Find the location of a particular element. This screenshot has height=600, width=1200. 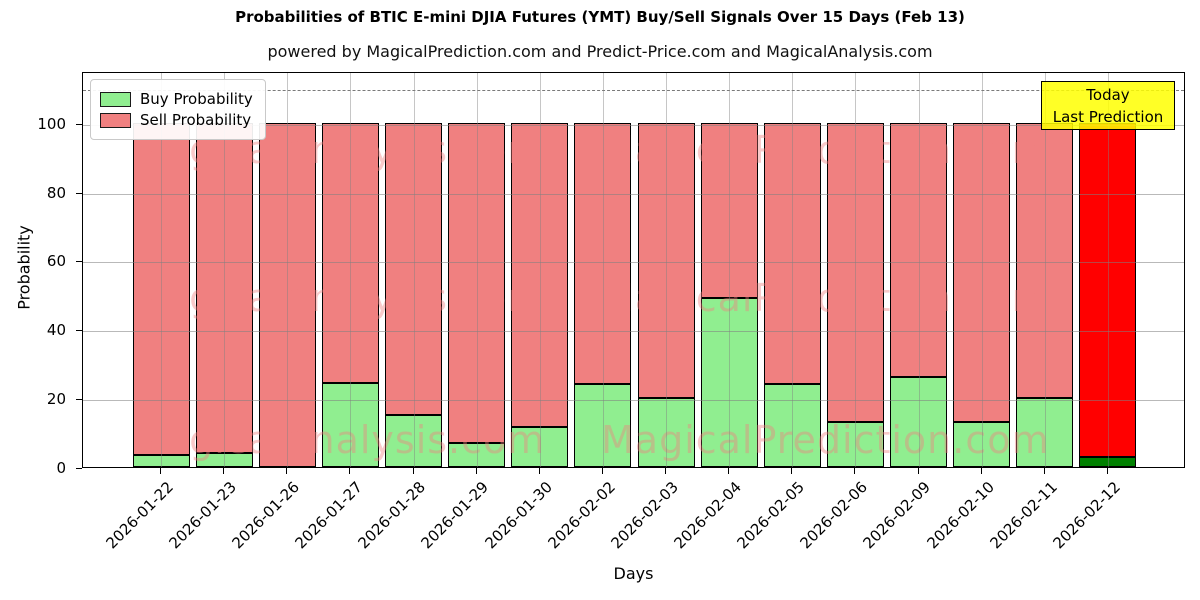

x-tick-label: 2026-01-28 is located at coordinates (392, 515).